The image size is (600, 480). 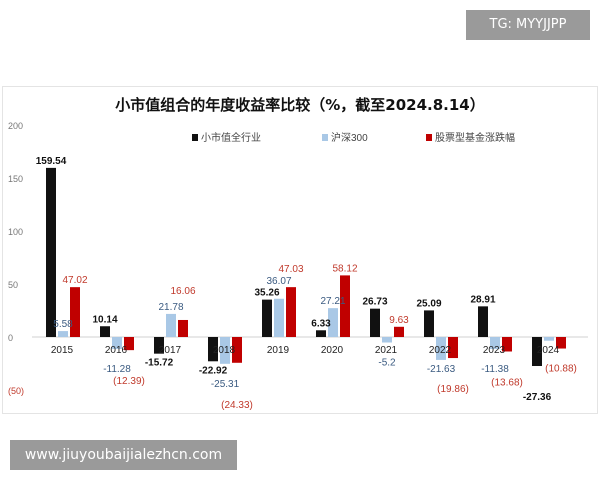 I want to click on data-label: 5.58, so click(x=63, y=324).